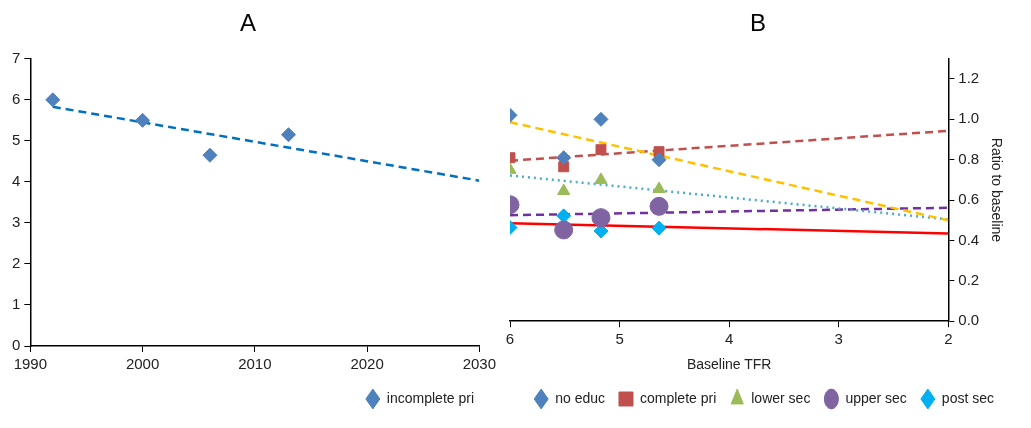  What do you see at coordinates (996, 190) in the screenshot?
I see `y2-axis-title: Ratio to baseline` at bounding box center [996, 190].